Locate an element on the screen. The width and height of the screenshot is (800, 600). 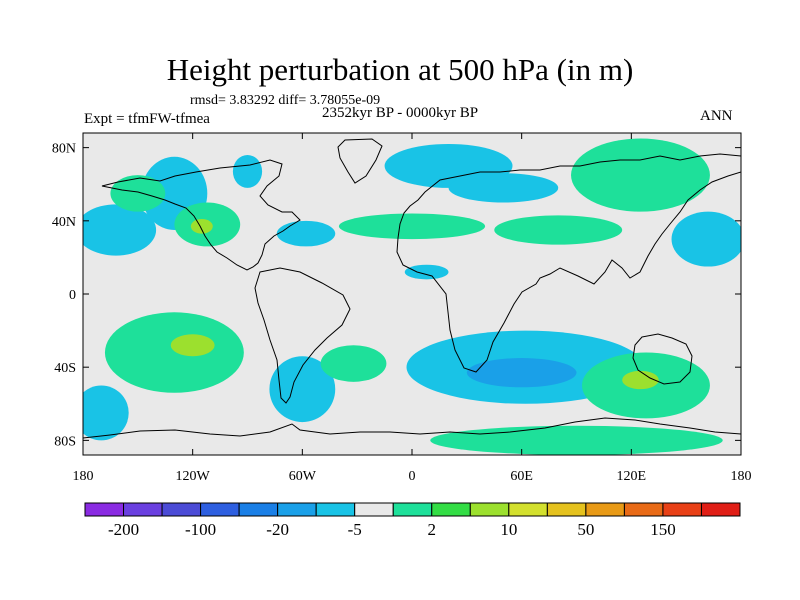
colorbar: -200 -100 -20 -5 2 10 50 150 is located at coordinates (412, 520).